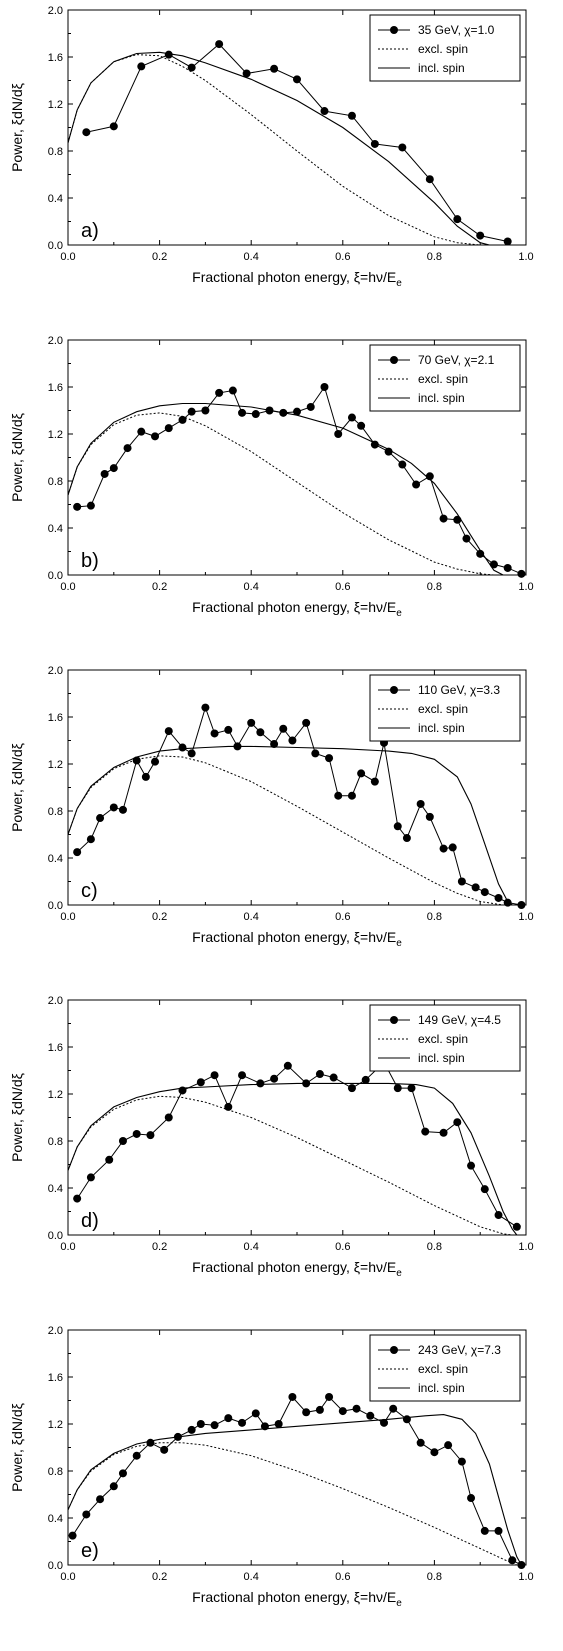  What do you see at coordinates (55, 1048) in the screenshot?
I see `y-tick-label: 1.6` at bounding box center [55, 1048].